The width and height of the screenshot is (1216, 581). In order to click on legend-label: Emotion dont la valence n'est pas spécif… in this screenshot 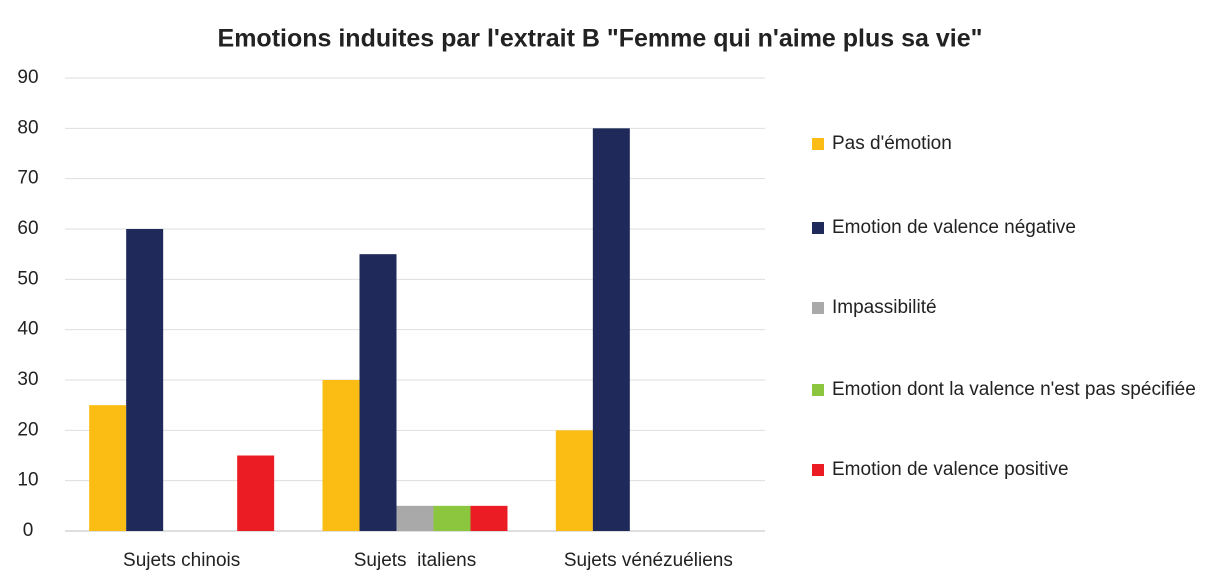, I will do `click(1014, 389)`.